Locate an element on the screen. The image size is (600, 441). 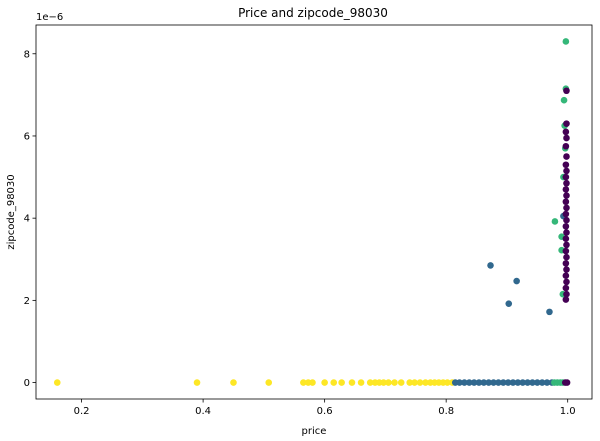
x-tick-label: 0.6 is located at coordinates (325, 411).